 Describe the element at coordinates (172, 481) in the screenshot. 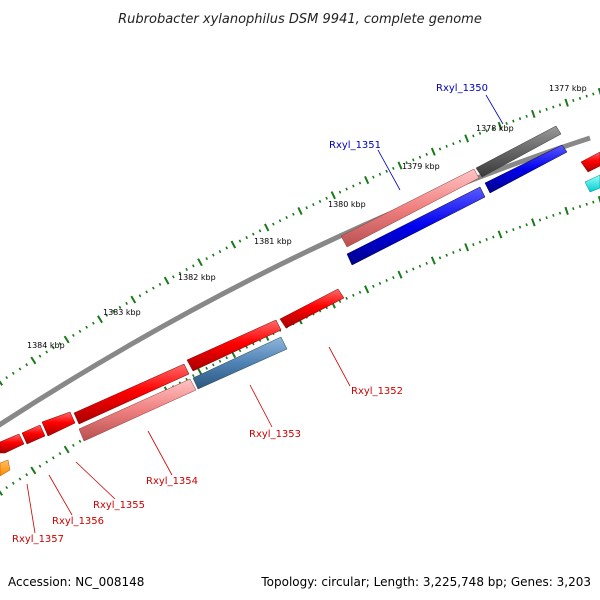

I see `gene-label-rxyl-1354: Rxyl_1354` at that location.